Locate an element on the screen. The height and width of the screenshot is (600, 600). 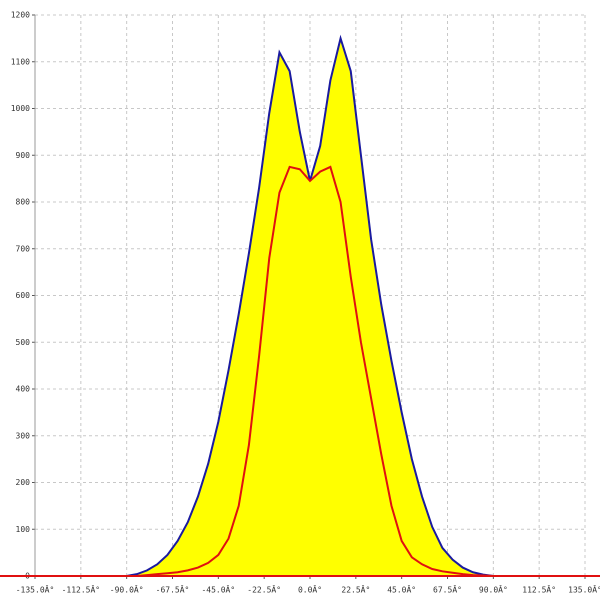
y-tick-label: 900 is located at coordinates (23, 155).